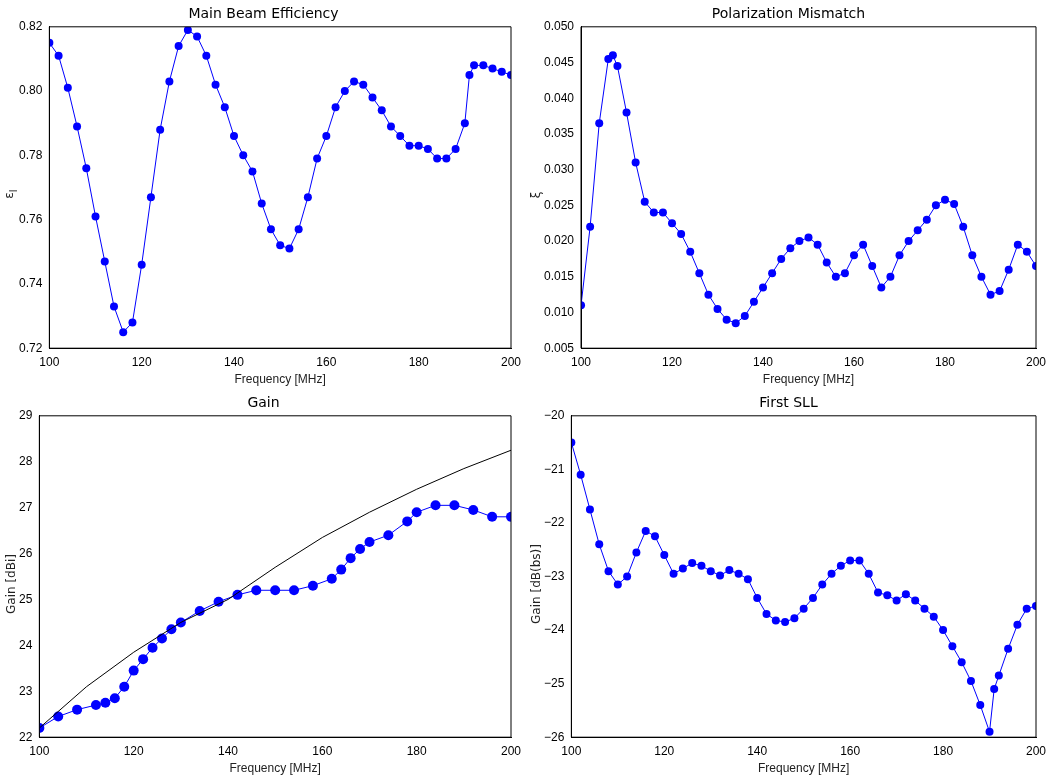 Image resolution: width=1050 pixels, height=778 pixels. What do you see at coordinates (25, 552) in the screenshot?
I see `y-tick-label: 26` at bounding box center [25, 552].